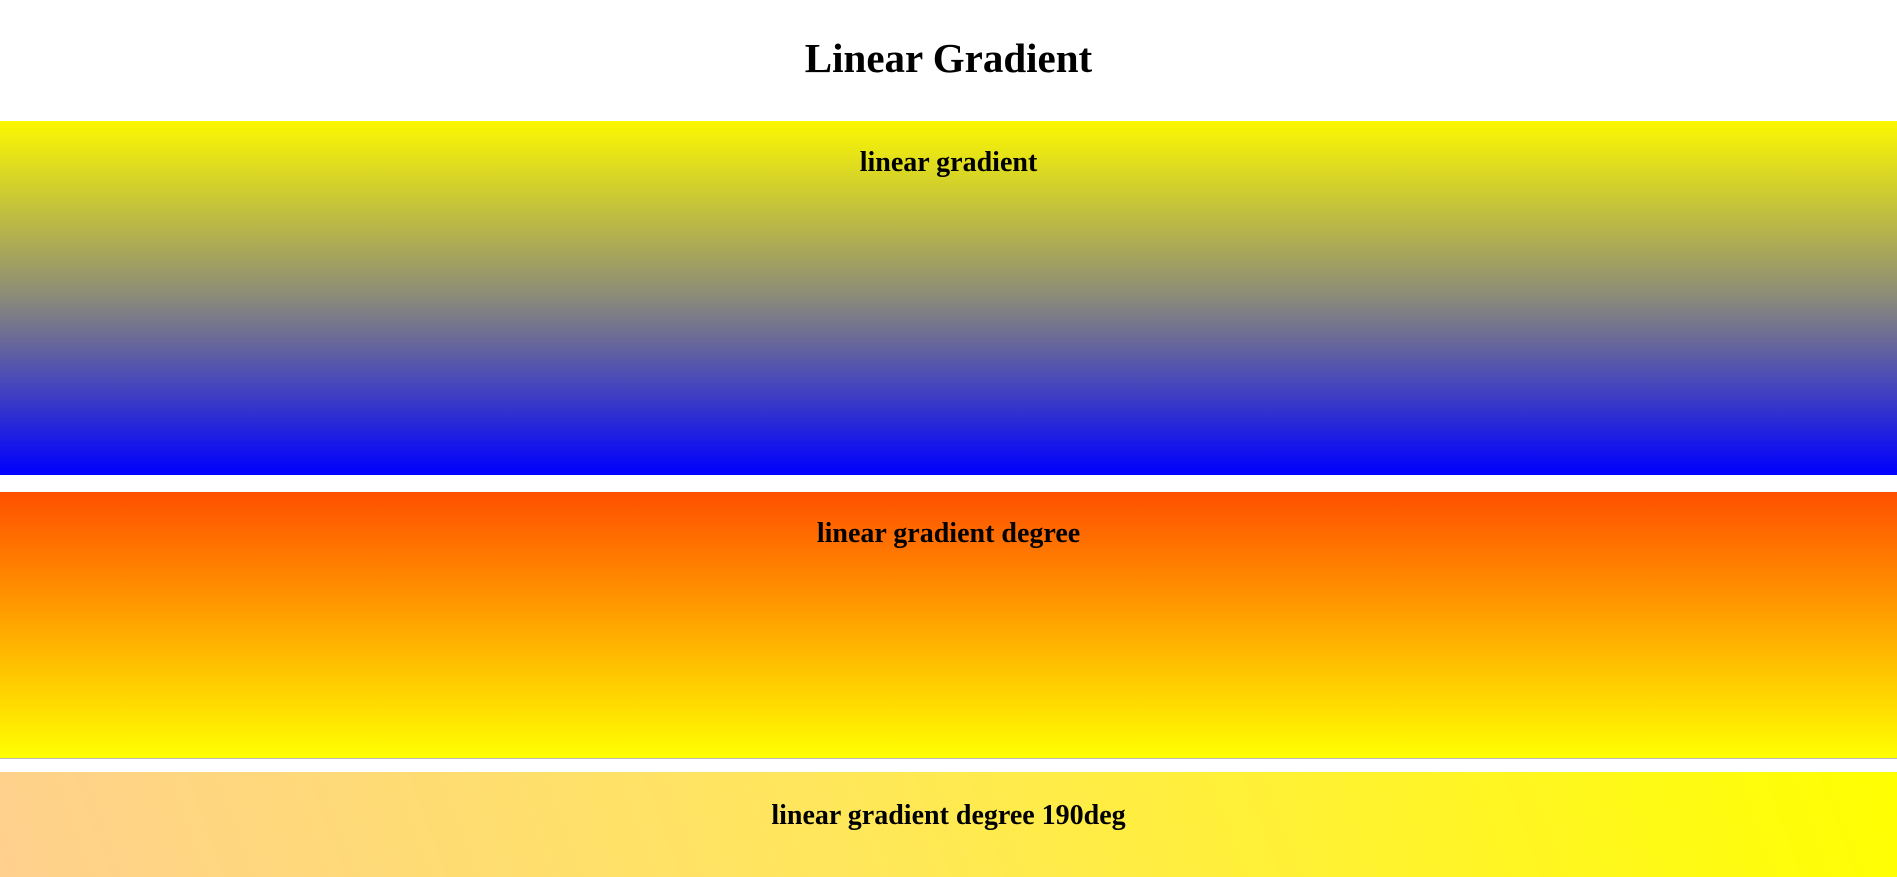 This screenshot has height=877, width=1897. I want to click on page-title: Linear Gradient, so click(948, 58).